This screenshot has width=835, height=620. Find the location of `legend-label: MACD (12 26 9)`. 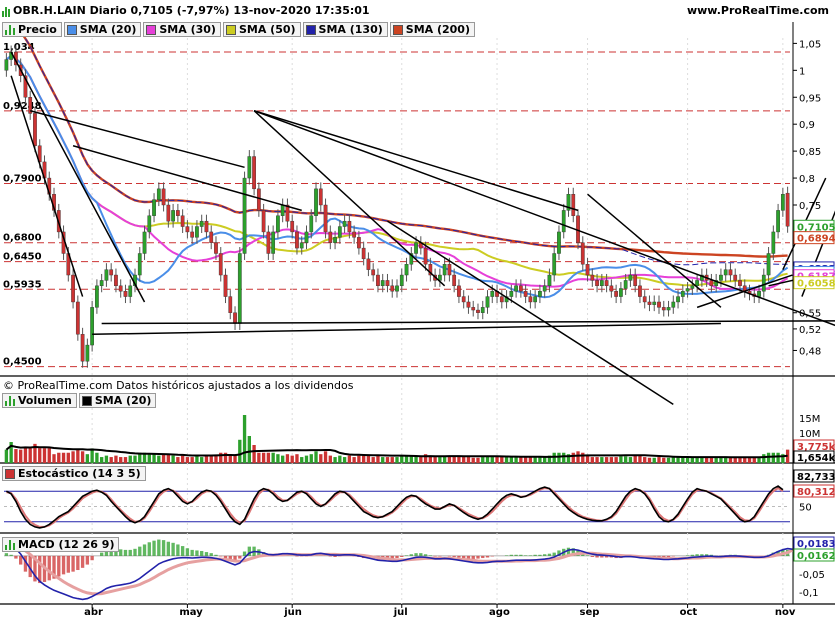

legend-label: MACD (12 26 9) is located at coordinates (66, 544).